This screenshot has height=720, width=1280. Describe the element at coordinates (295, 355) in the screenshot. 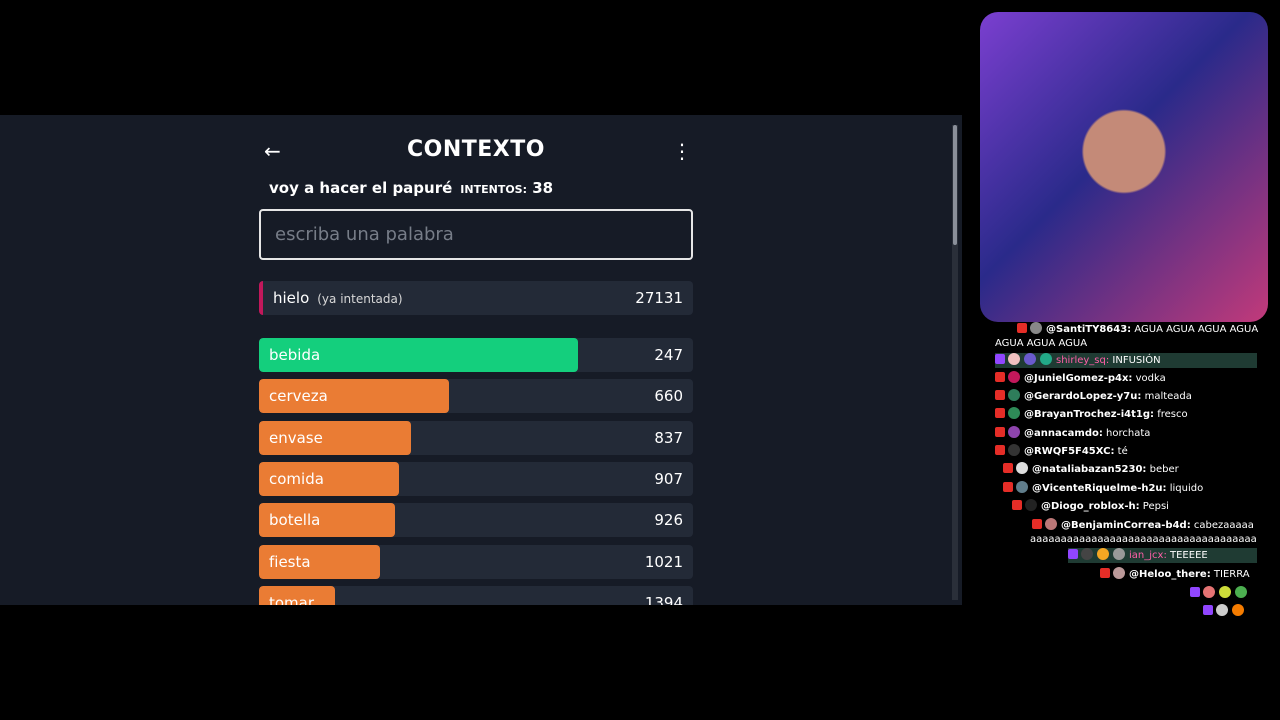

I see `guess-word: bebida` at that location.